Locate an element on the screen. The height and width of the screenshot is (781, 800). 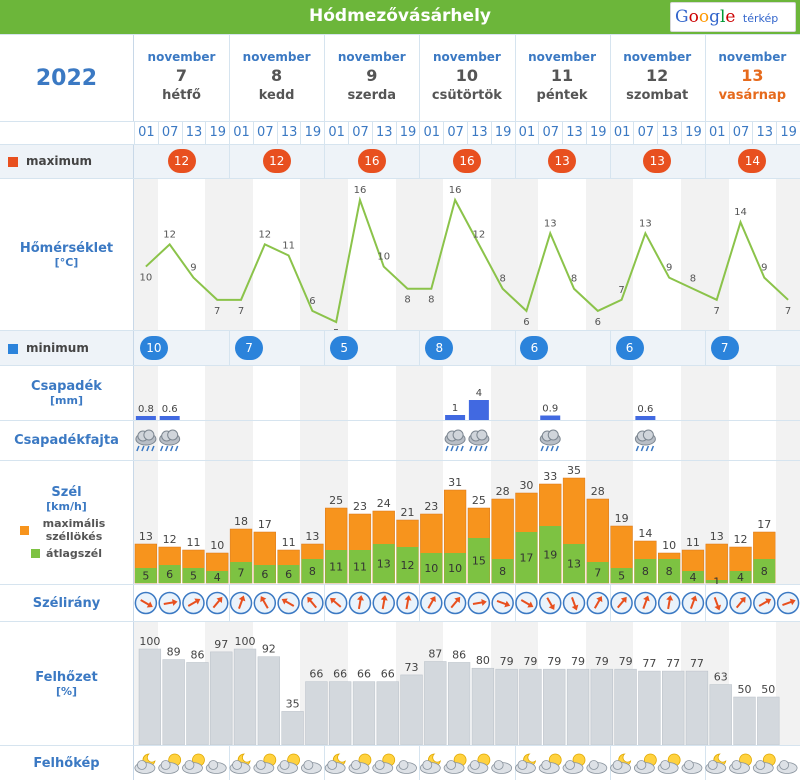
wind-avg-label: 10 is located at coordinates (455, 568).